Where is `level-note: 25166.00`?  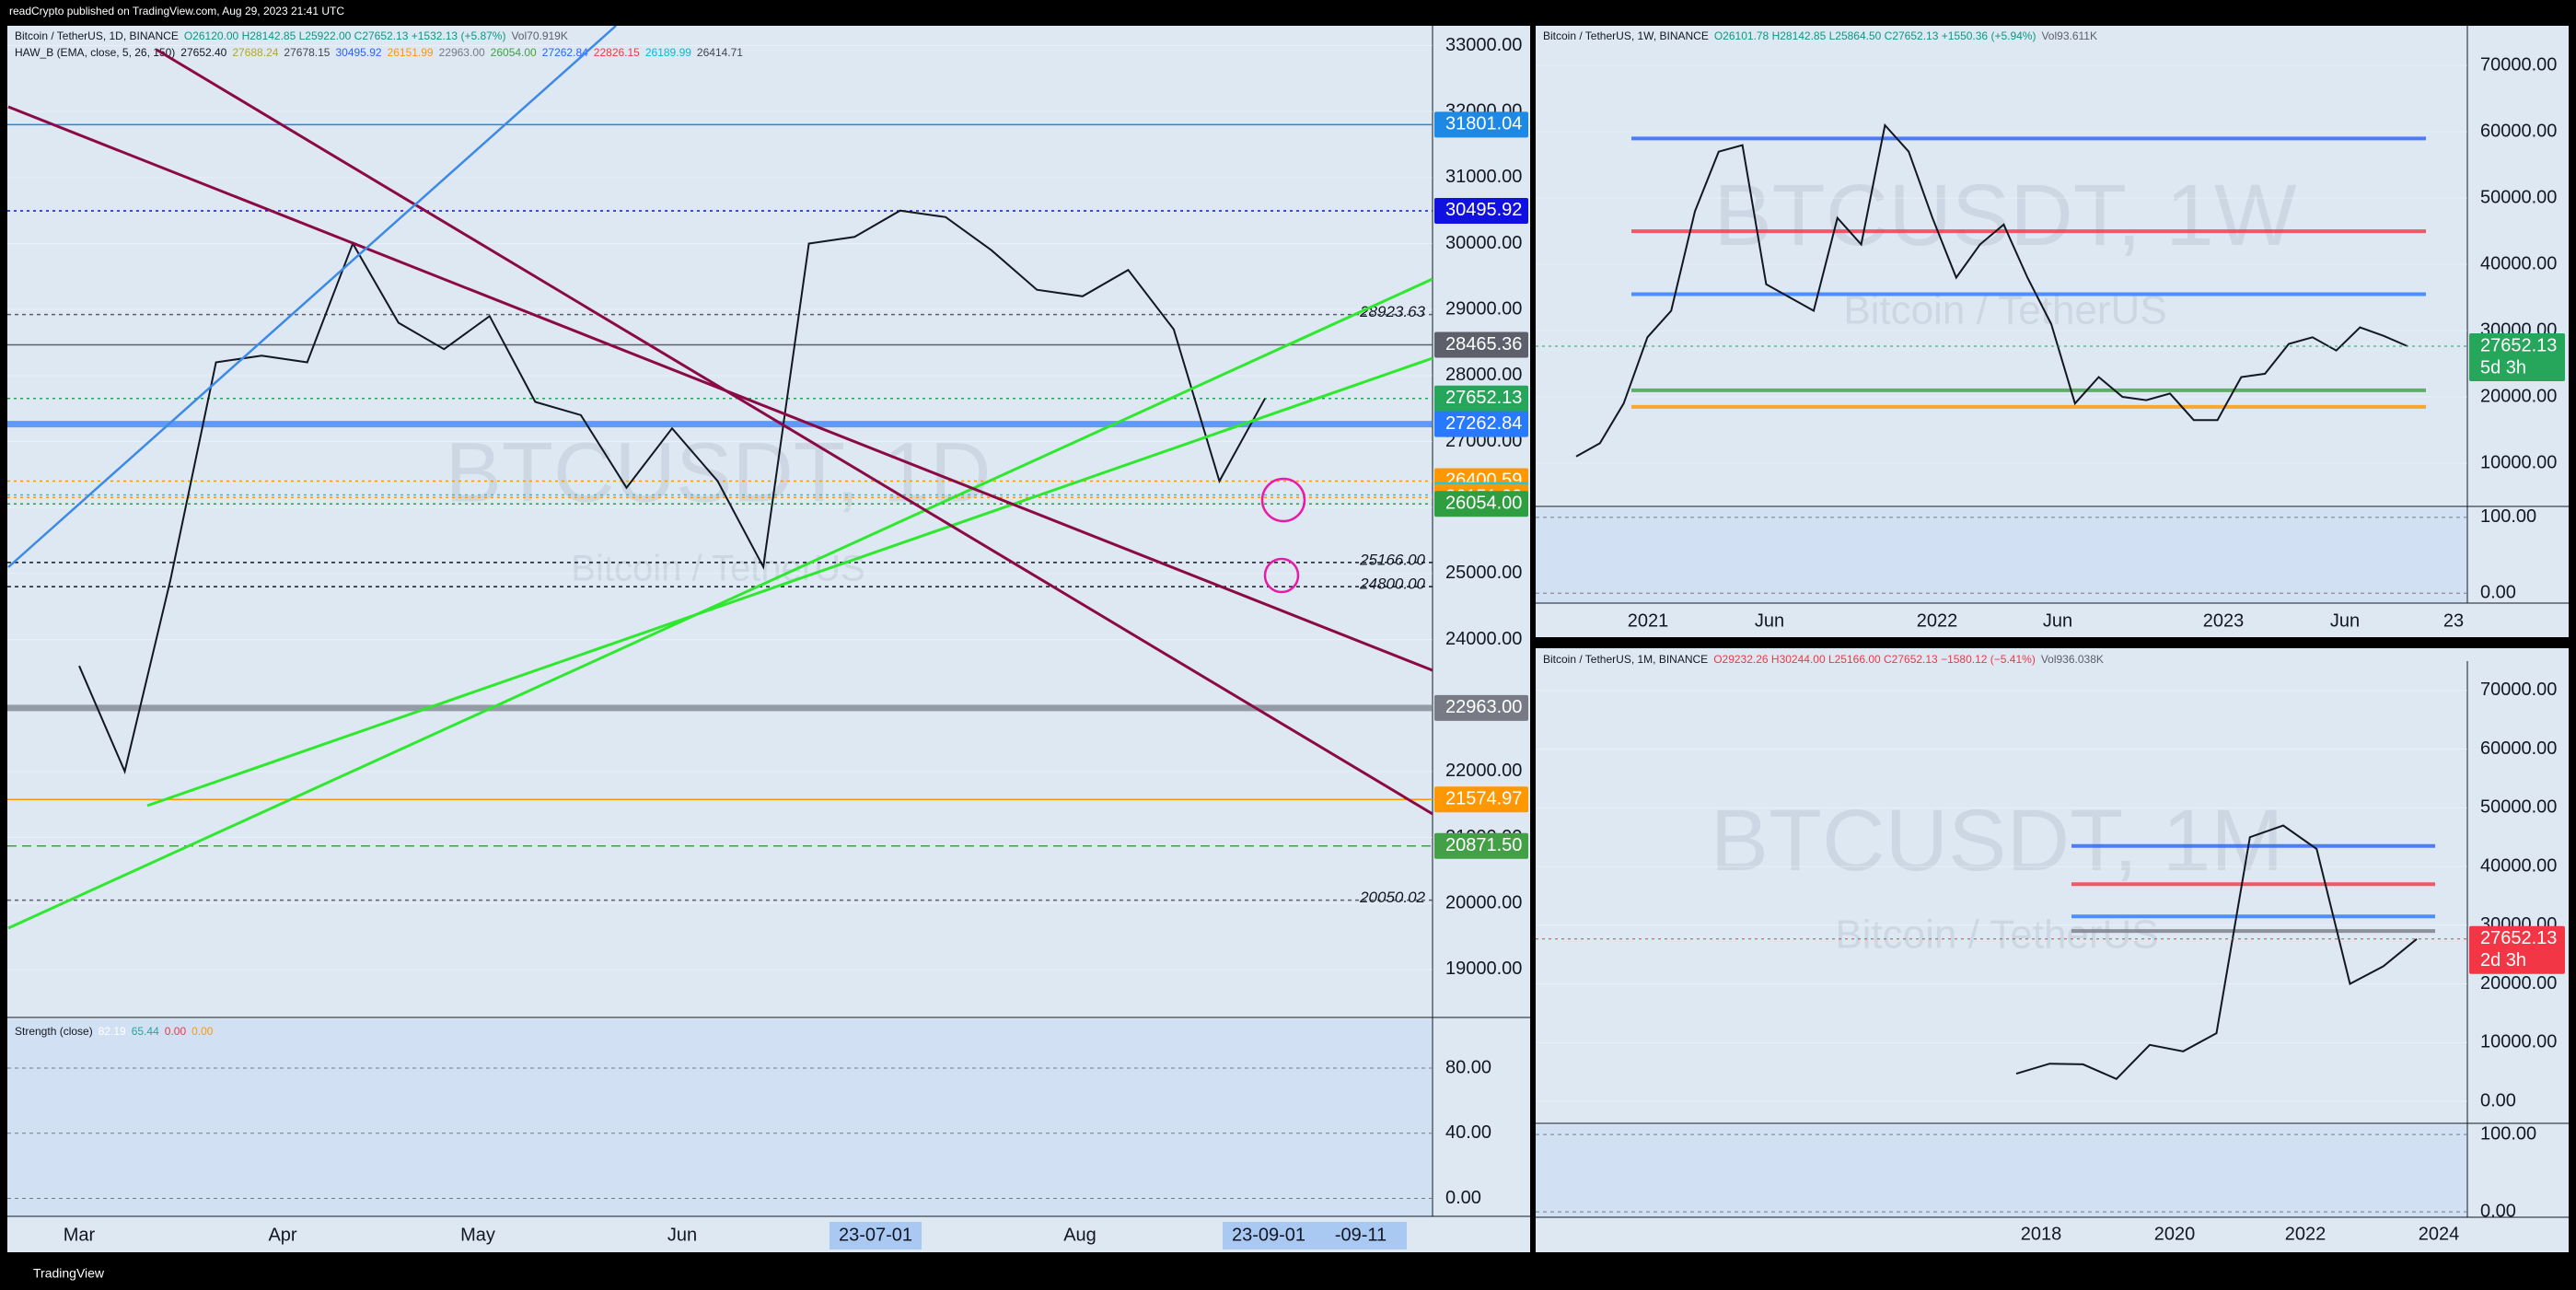 level-note: 25166.00 is located at coordinates (1392, 559).